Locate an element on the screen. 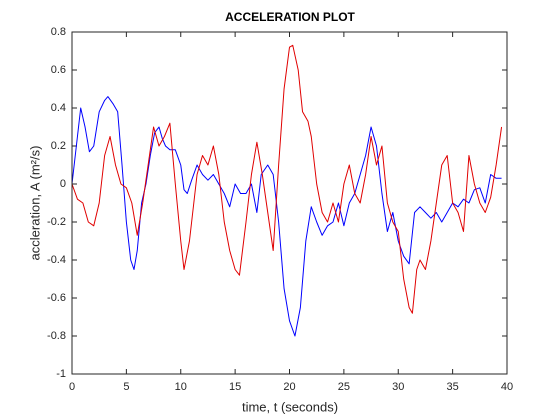 Image resolution: width=560 pixels, height=420 pixels. x-tick-label: 30 is located at coordinates (398, 387).